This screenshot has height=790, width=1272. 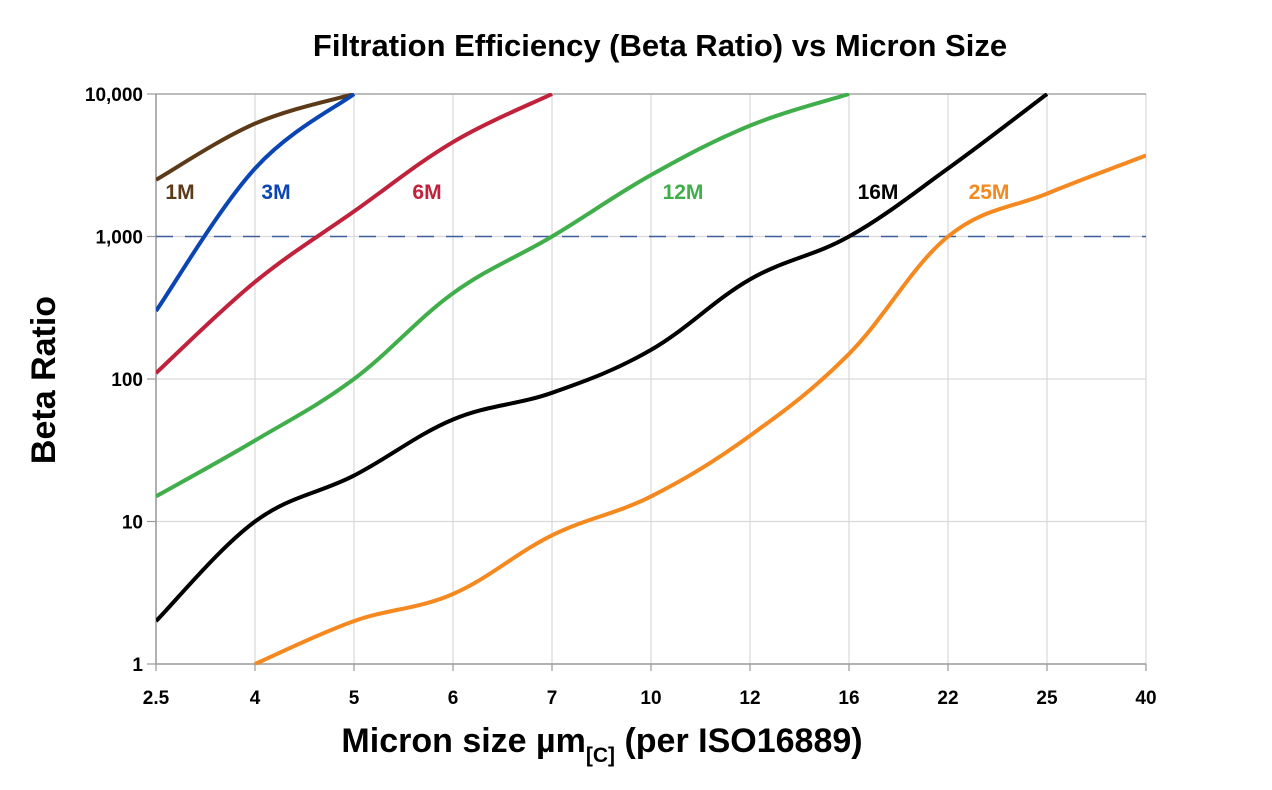 What do you see at coordinates (132, 523) in the screenshot?
I see `y-tick-label: 10` at bounding box center [132, 523].